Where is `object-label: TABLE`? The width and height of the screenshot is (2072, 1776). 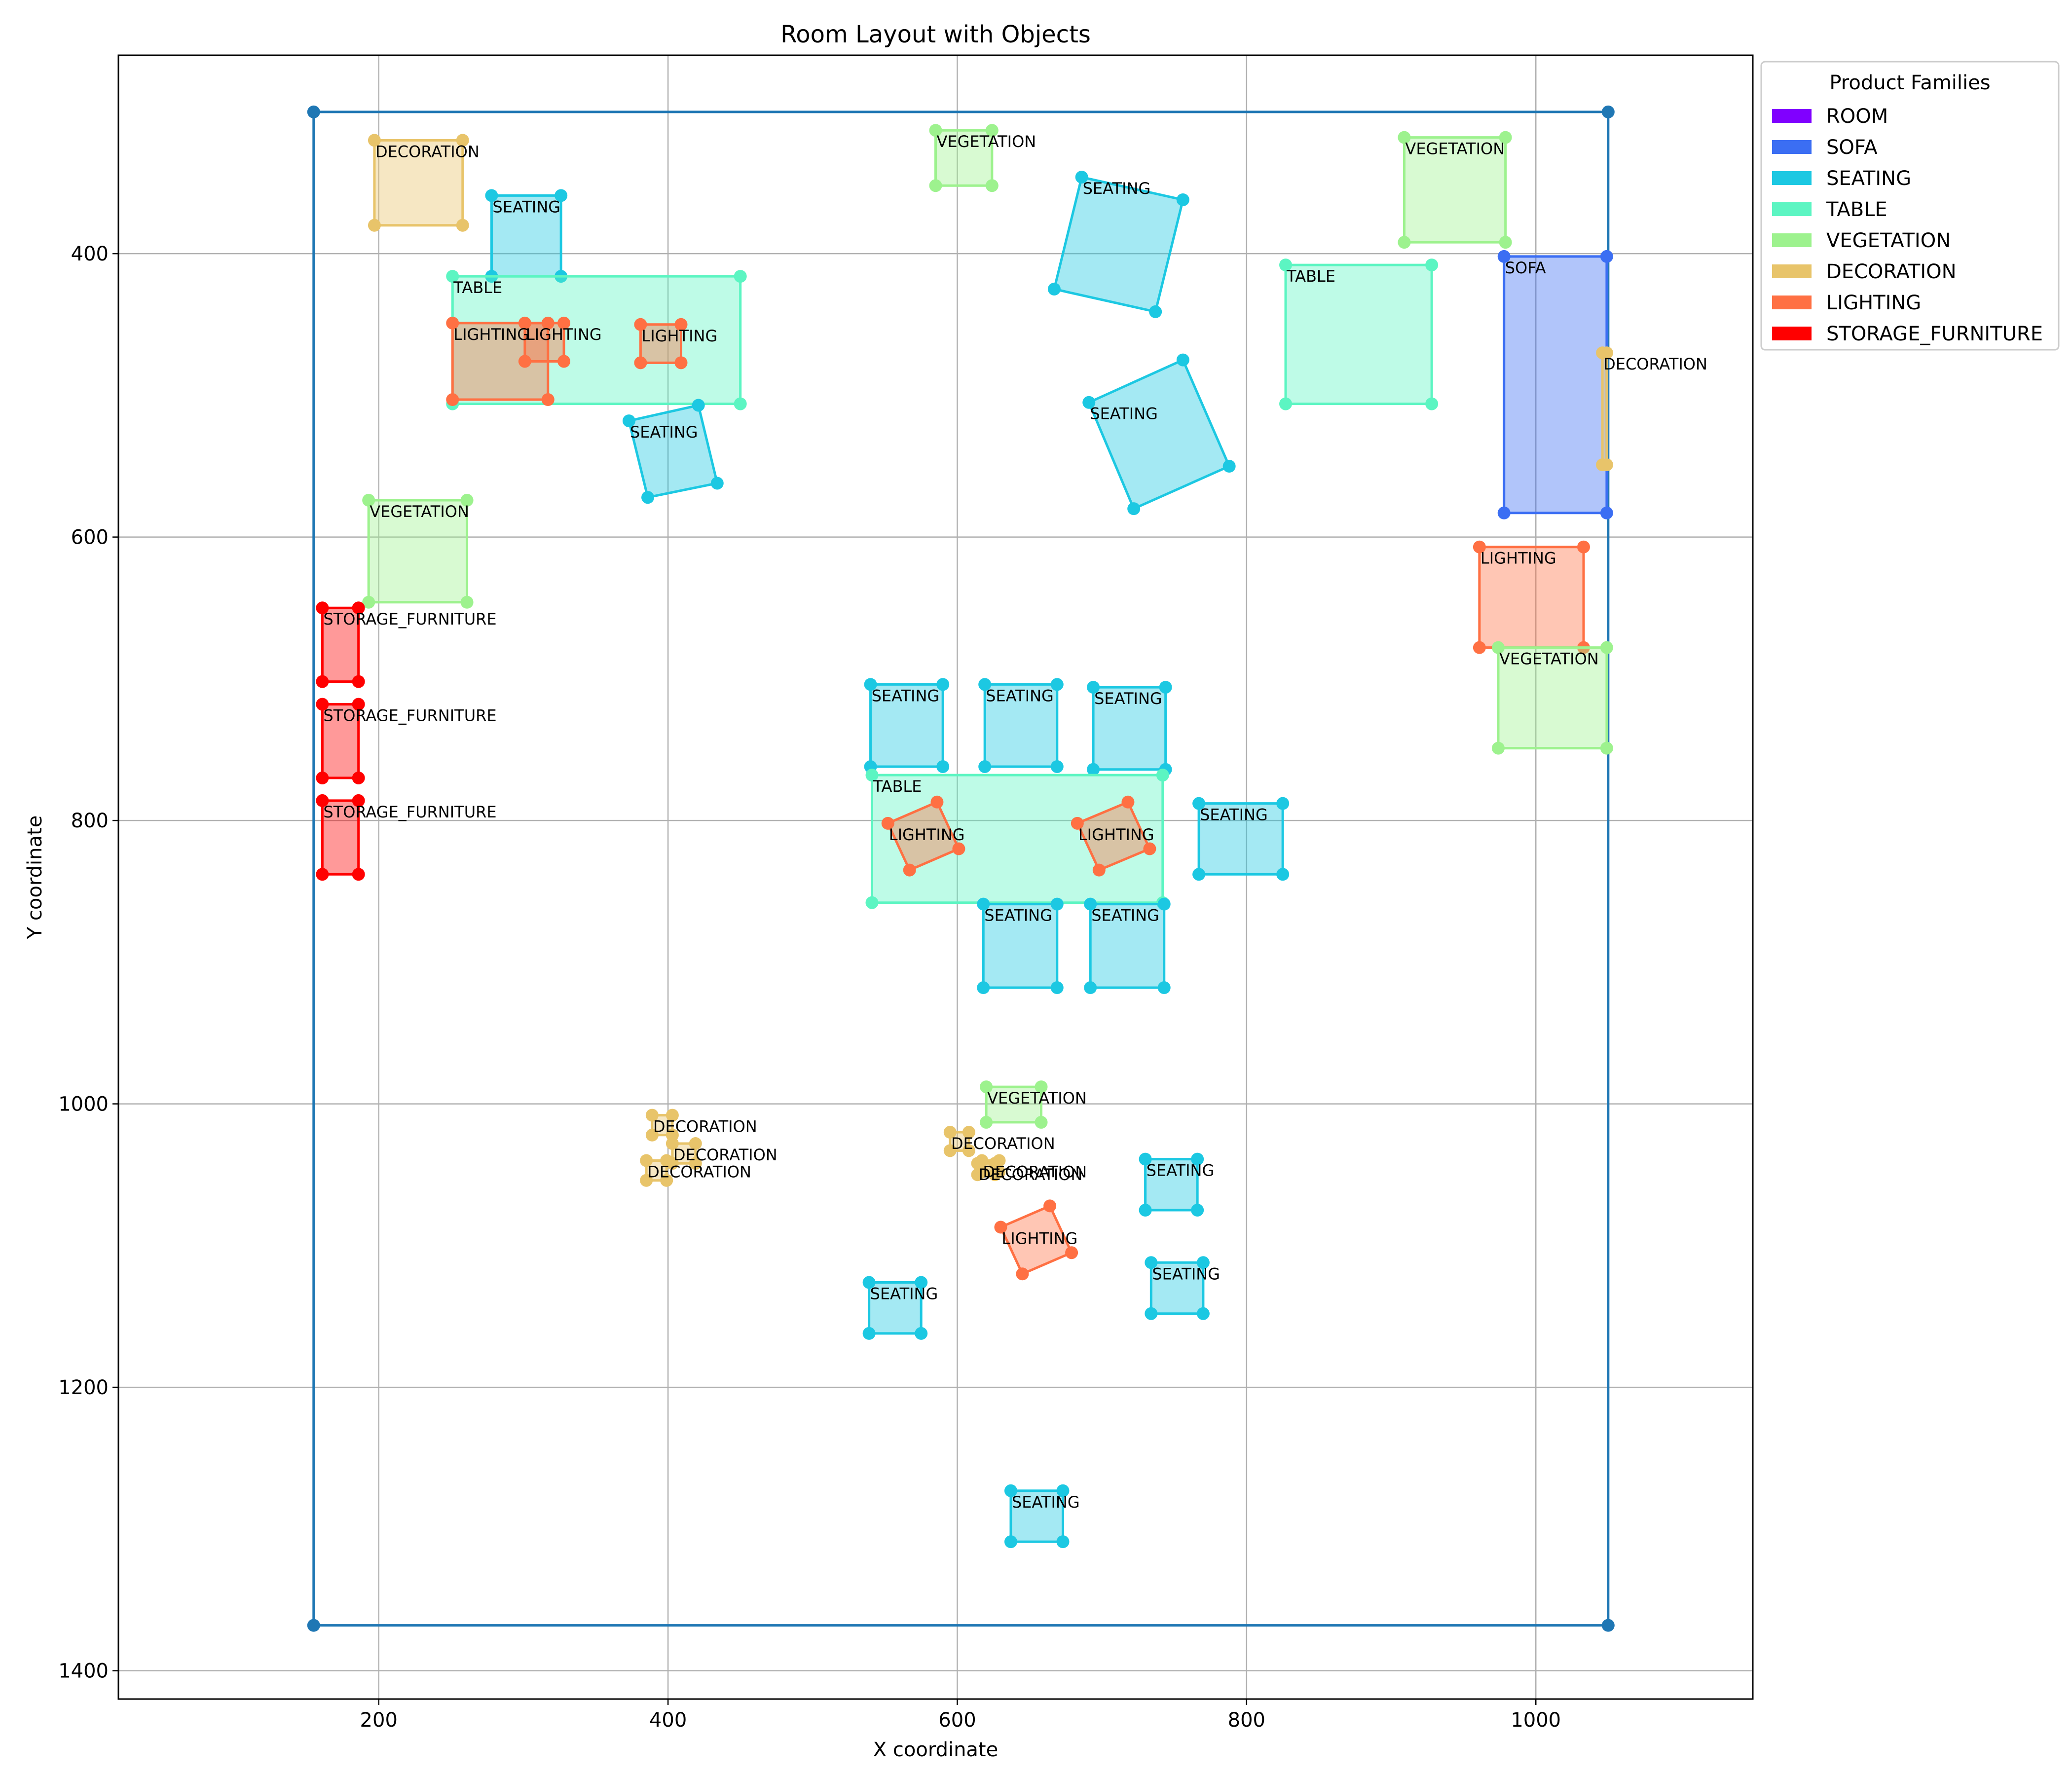
object-label: TABLE is located at coordinates (897, 787).